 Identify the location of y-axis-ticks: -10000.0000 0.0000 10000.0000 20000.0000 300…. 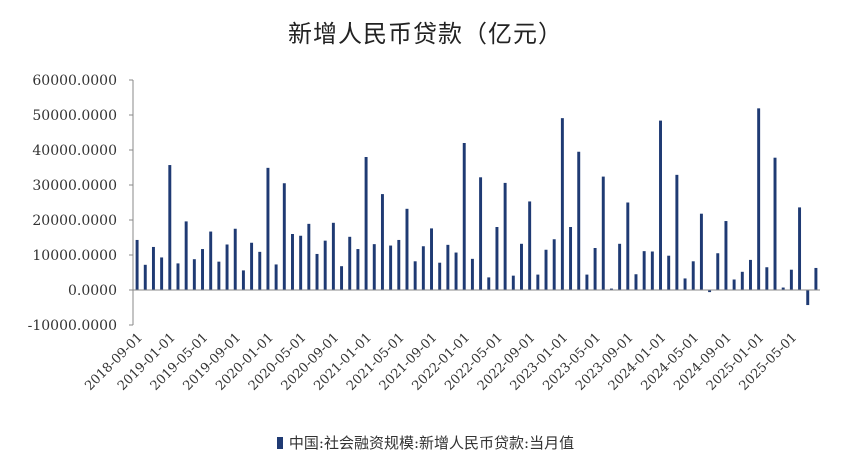
(80, 203).